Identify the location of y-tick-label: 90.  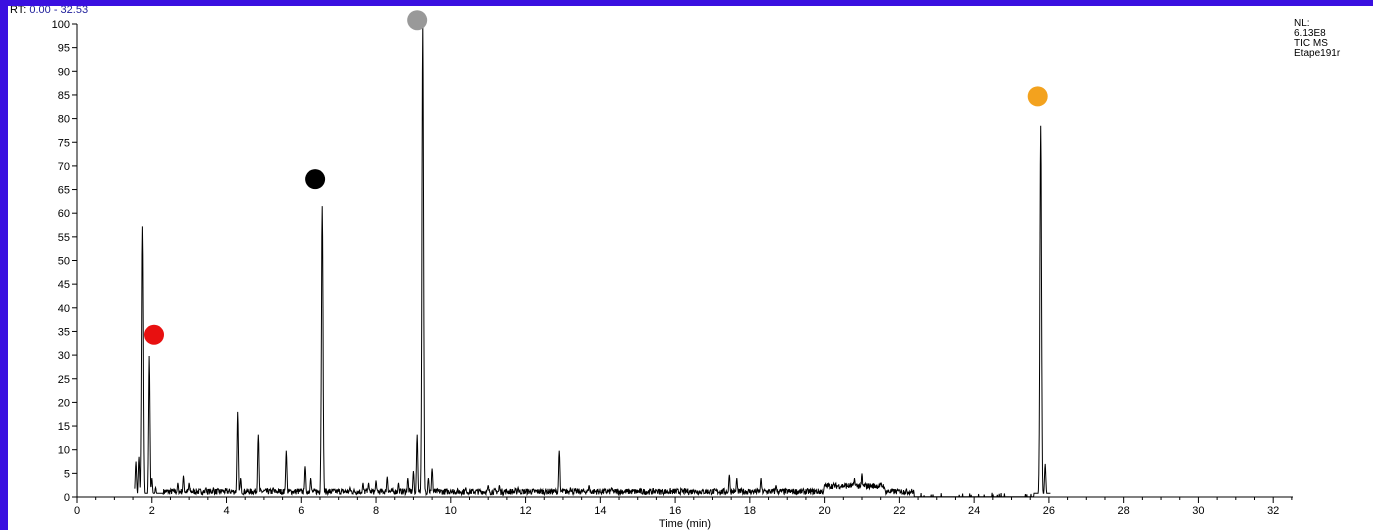
(64, 72).